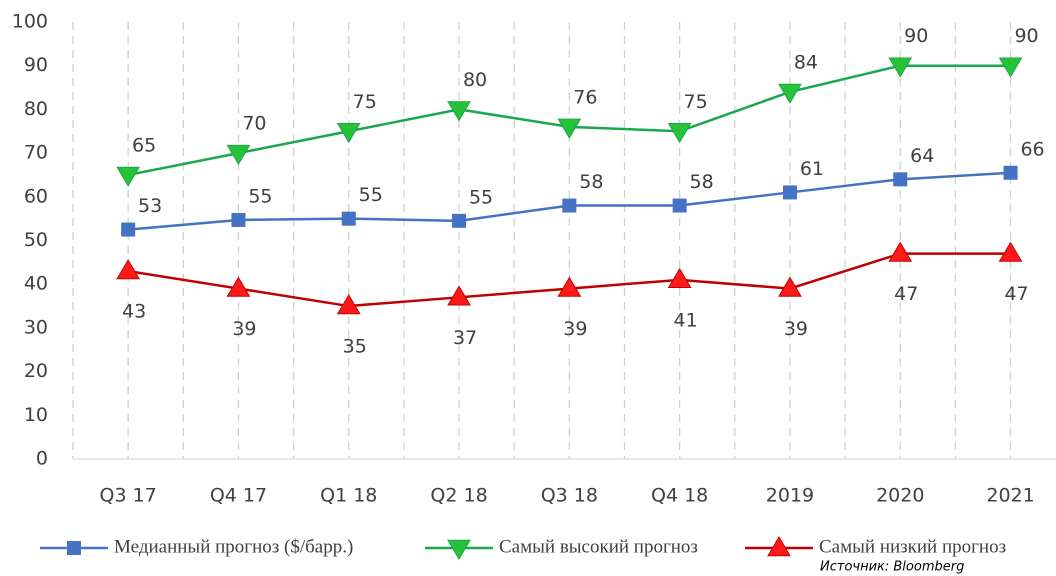  Describe the element at coordinates (922, 156) in the screenshot. I see `data-label: 64` at that location.